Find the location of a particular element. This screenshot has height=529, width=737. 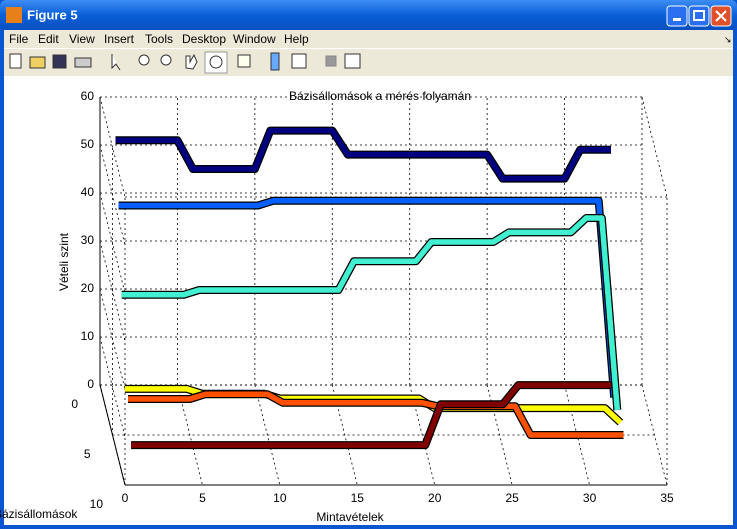

y-tick-label: 20 is located at coordinates (88, 288).